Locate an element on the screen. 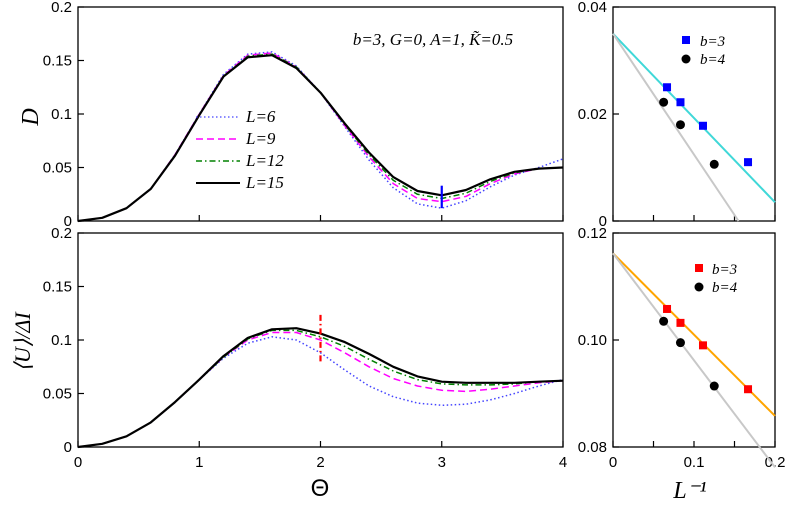 Image resolution: width=789 pixels, height=505 pixels. y-axis-label-top-left: D is located at coordinates (31, 117).